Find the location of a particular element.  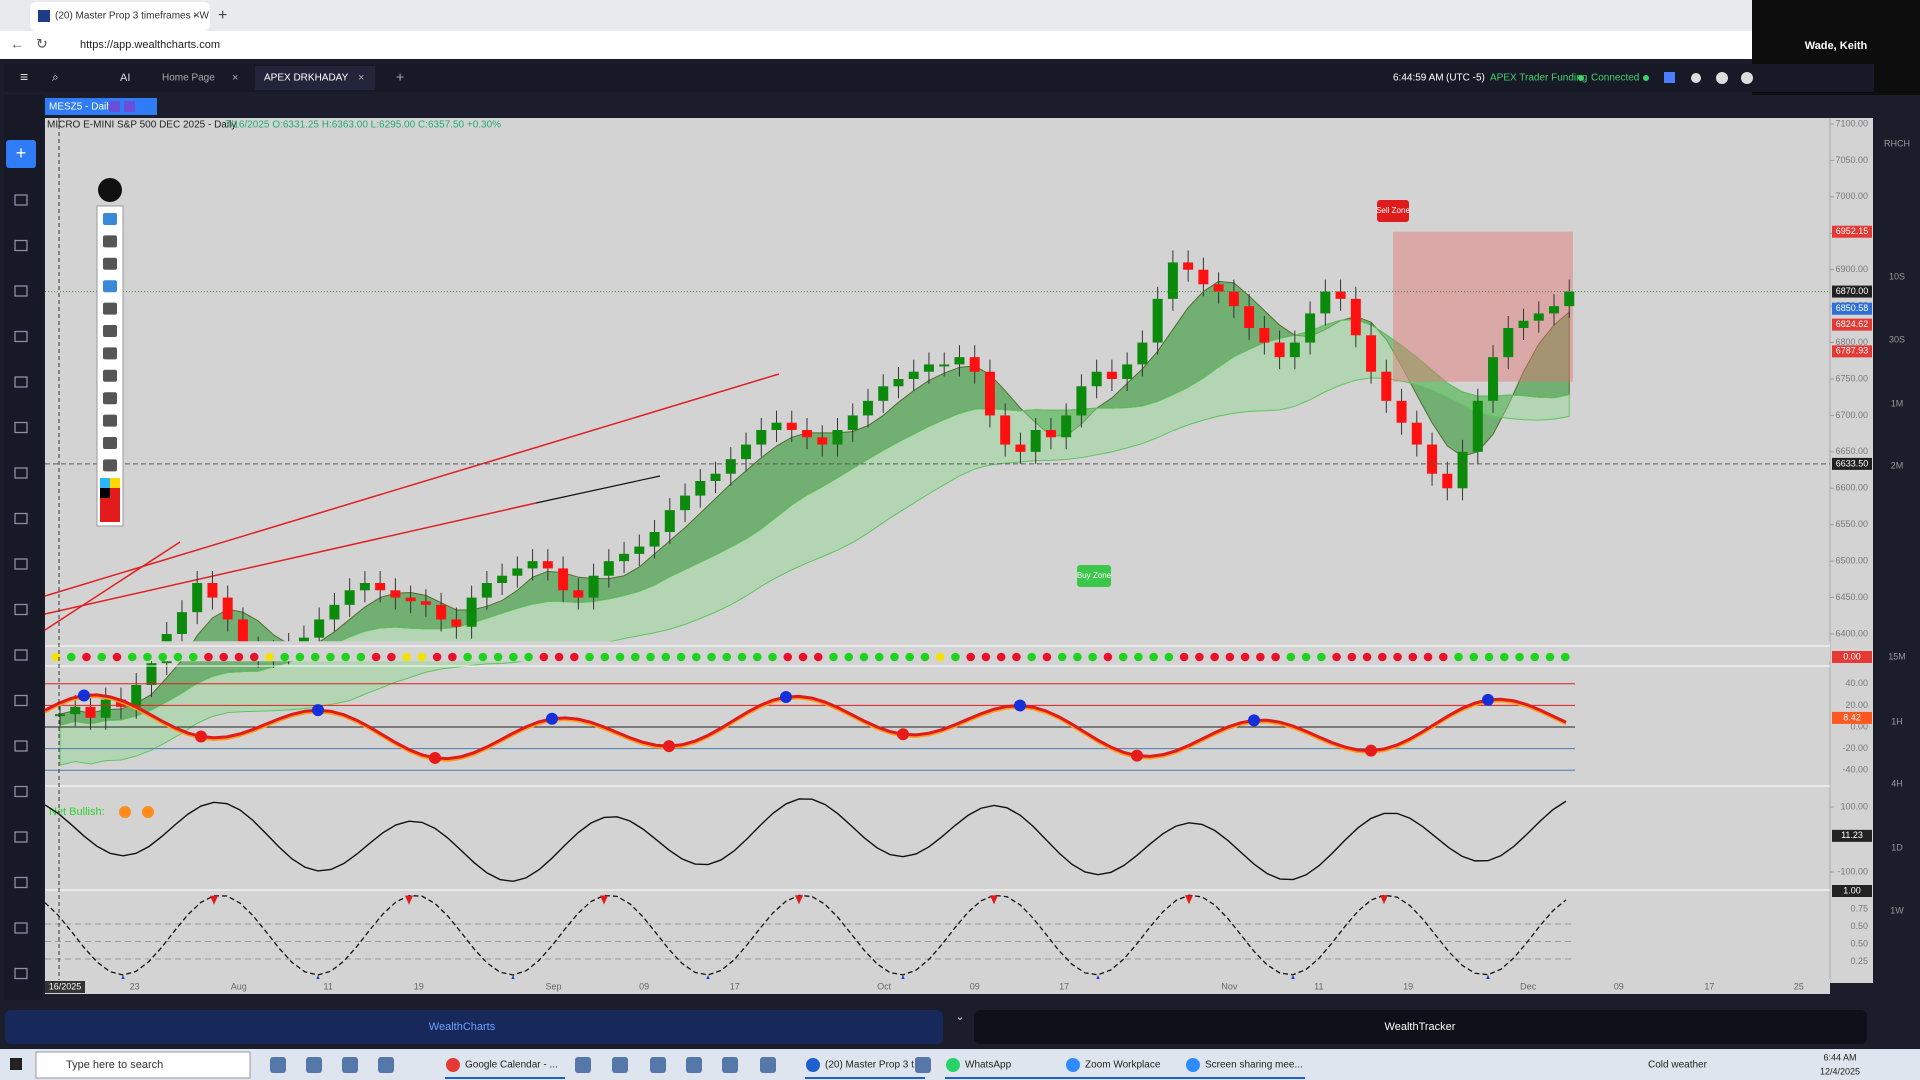

timeframe: 1H is located at coordinates (1897, 721).